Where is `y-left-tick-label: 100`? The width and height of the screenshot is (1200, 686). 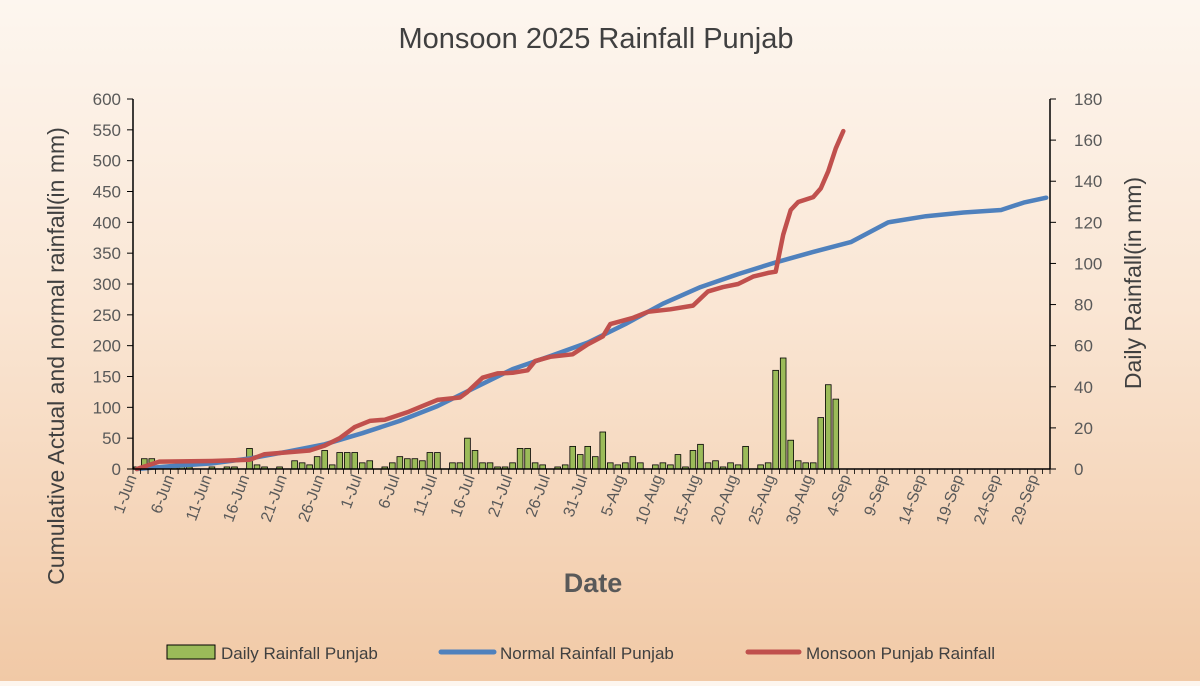 y-left-tick-label: 100 is located at coordinates (107, 407).